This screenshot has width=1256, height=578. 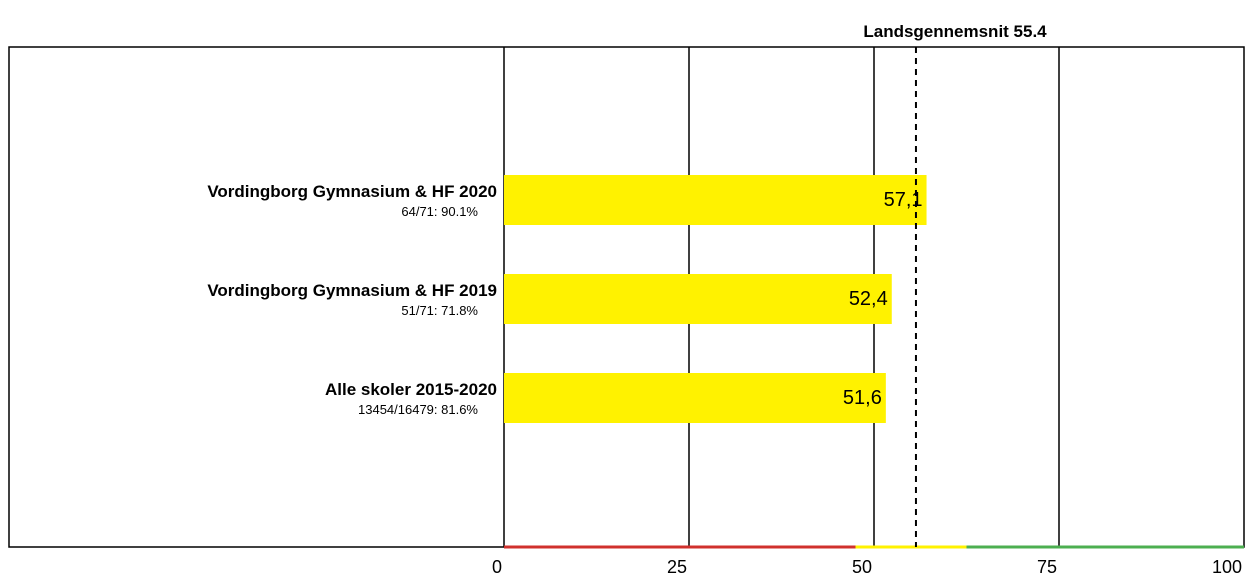 I want to click on category-label-1: Vordingborg Gymnasium & HF 2019, so click(x=352, y=290).